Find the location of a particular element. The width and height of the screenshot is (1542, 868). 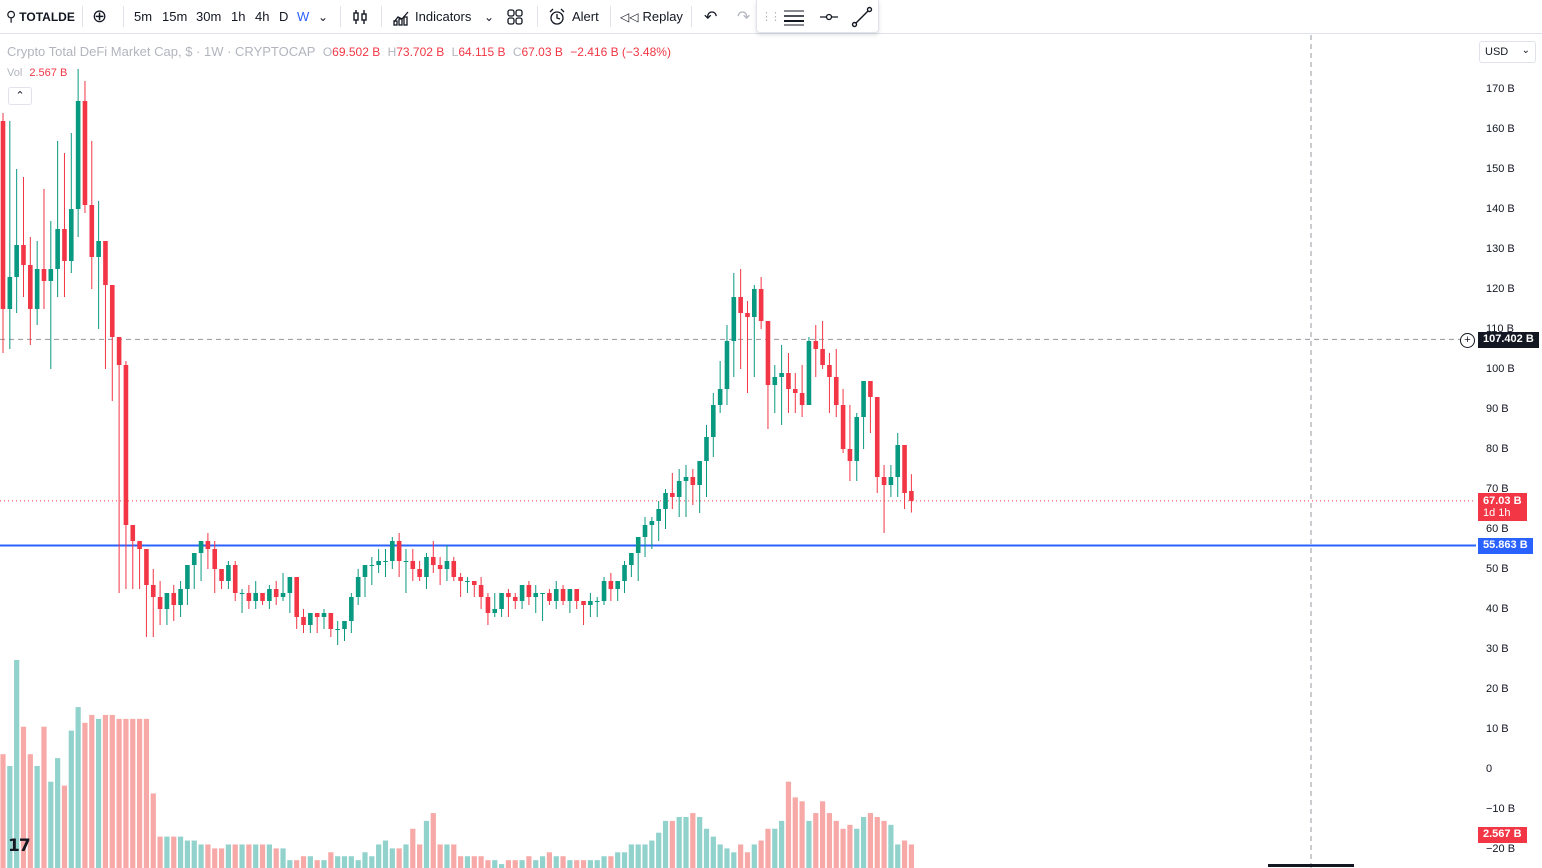

indicators-button: Indicators is located at coordinates (431, 16).